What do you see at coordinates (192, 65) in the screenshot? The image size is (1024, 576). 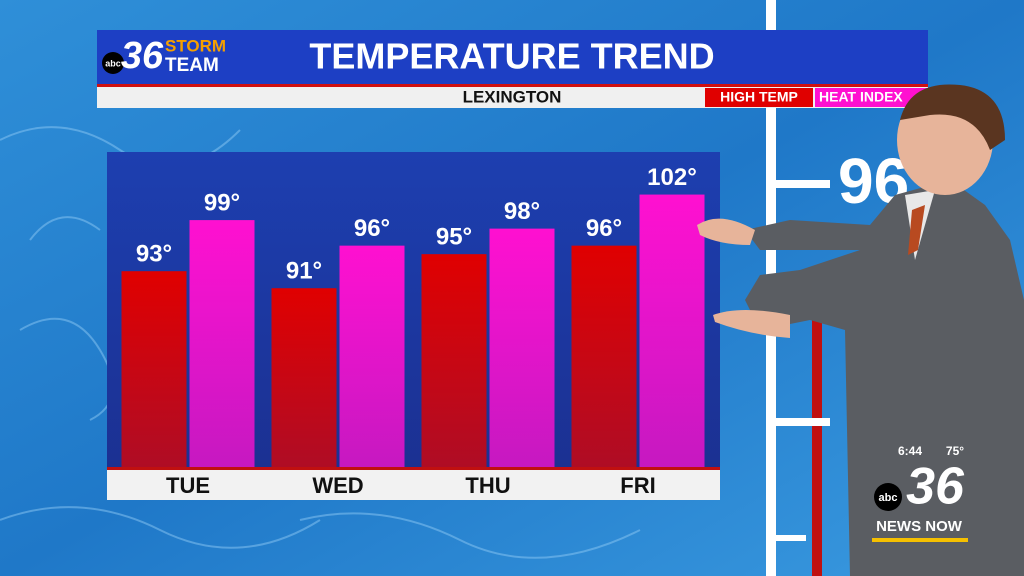 I see `team-line-2: TEAM` at bounding box center [192, 65].